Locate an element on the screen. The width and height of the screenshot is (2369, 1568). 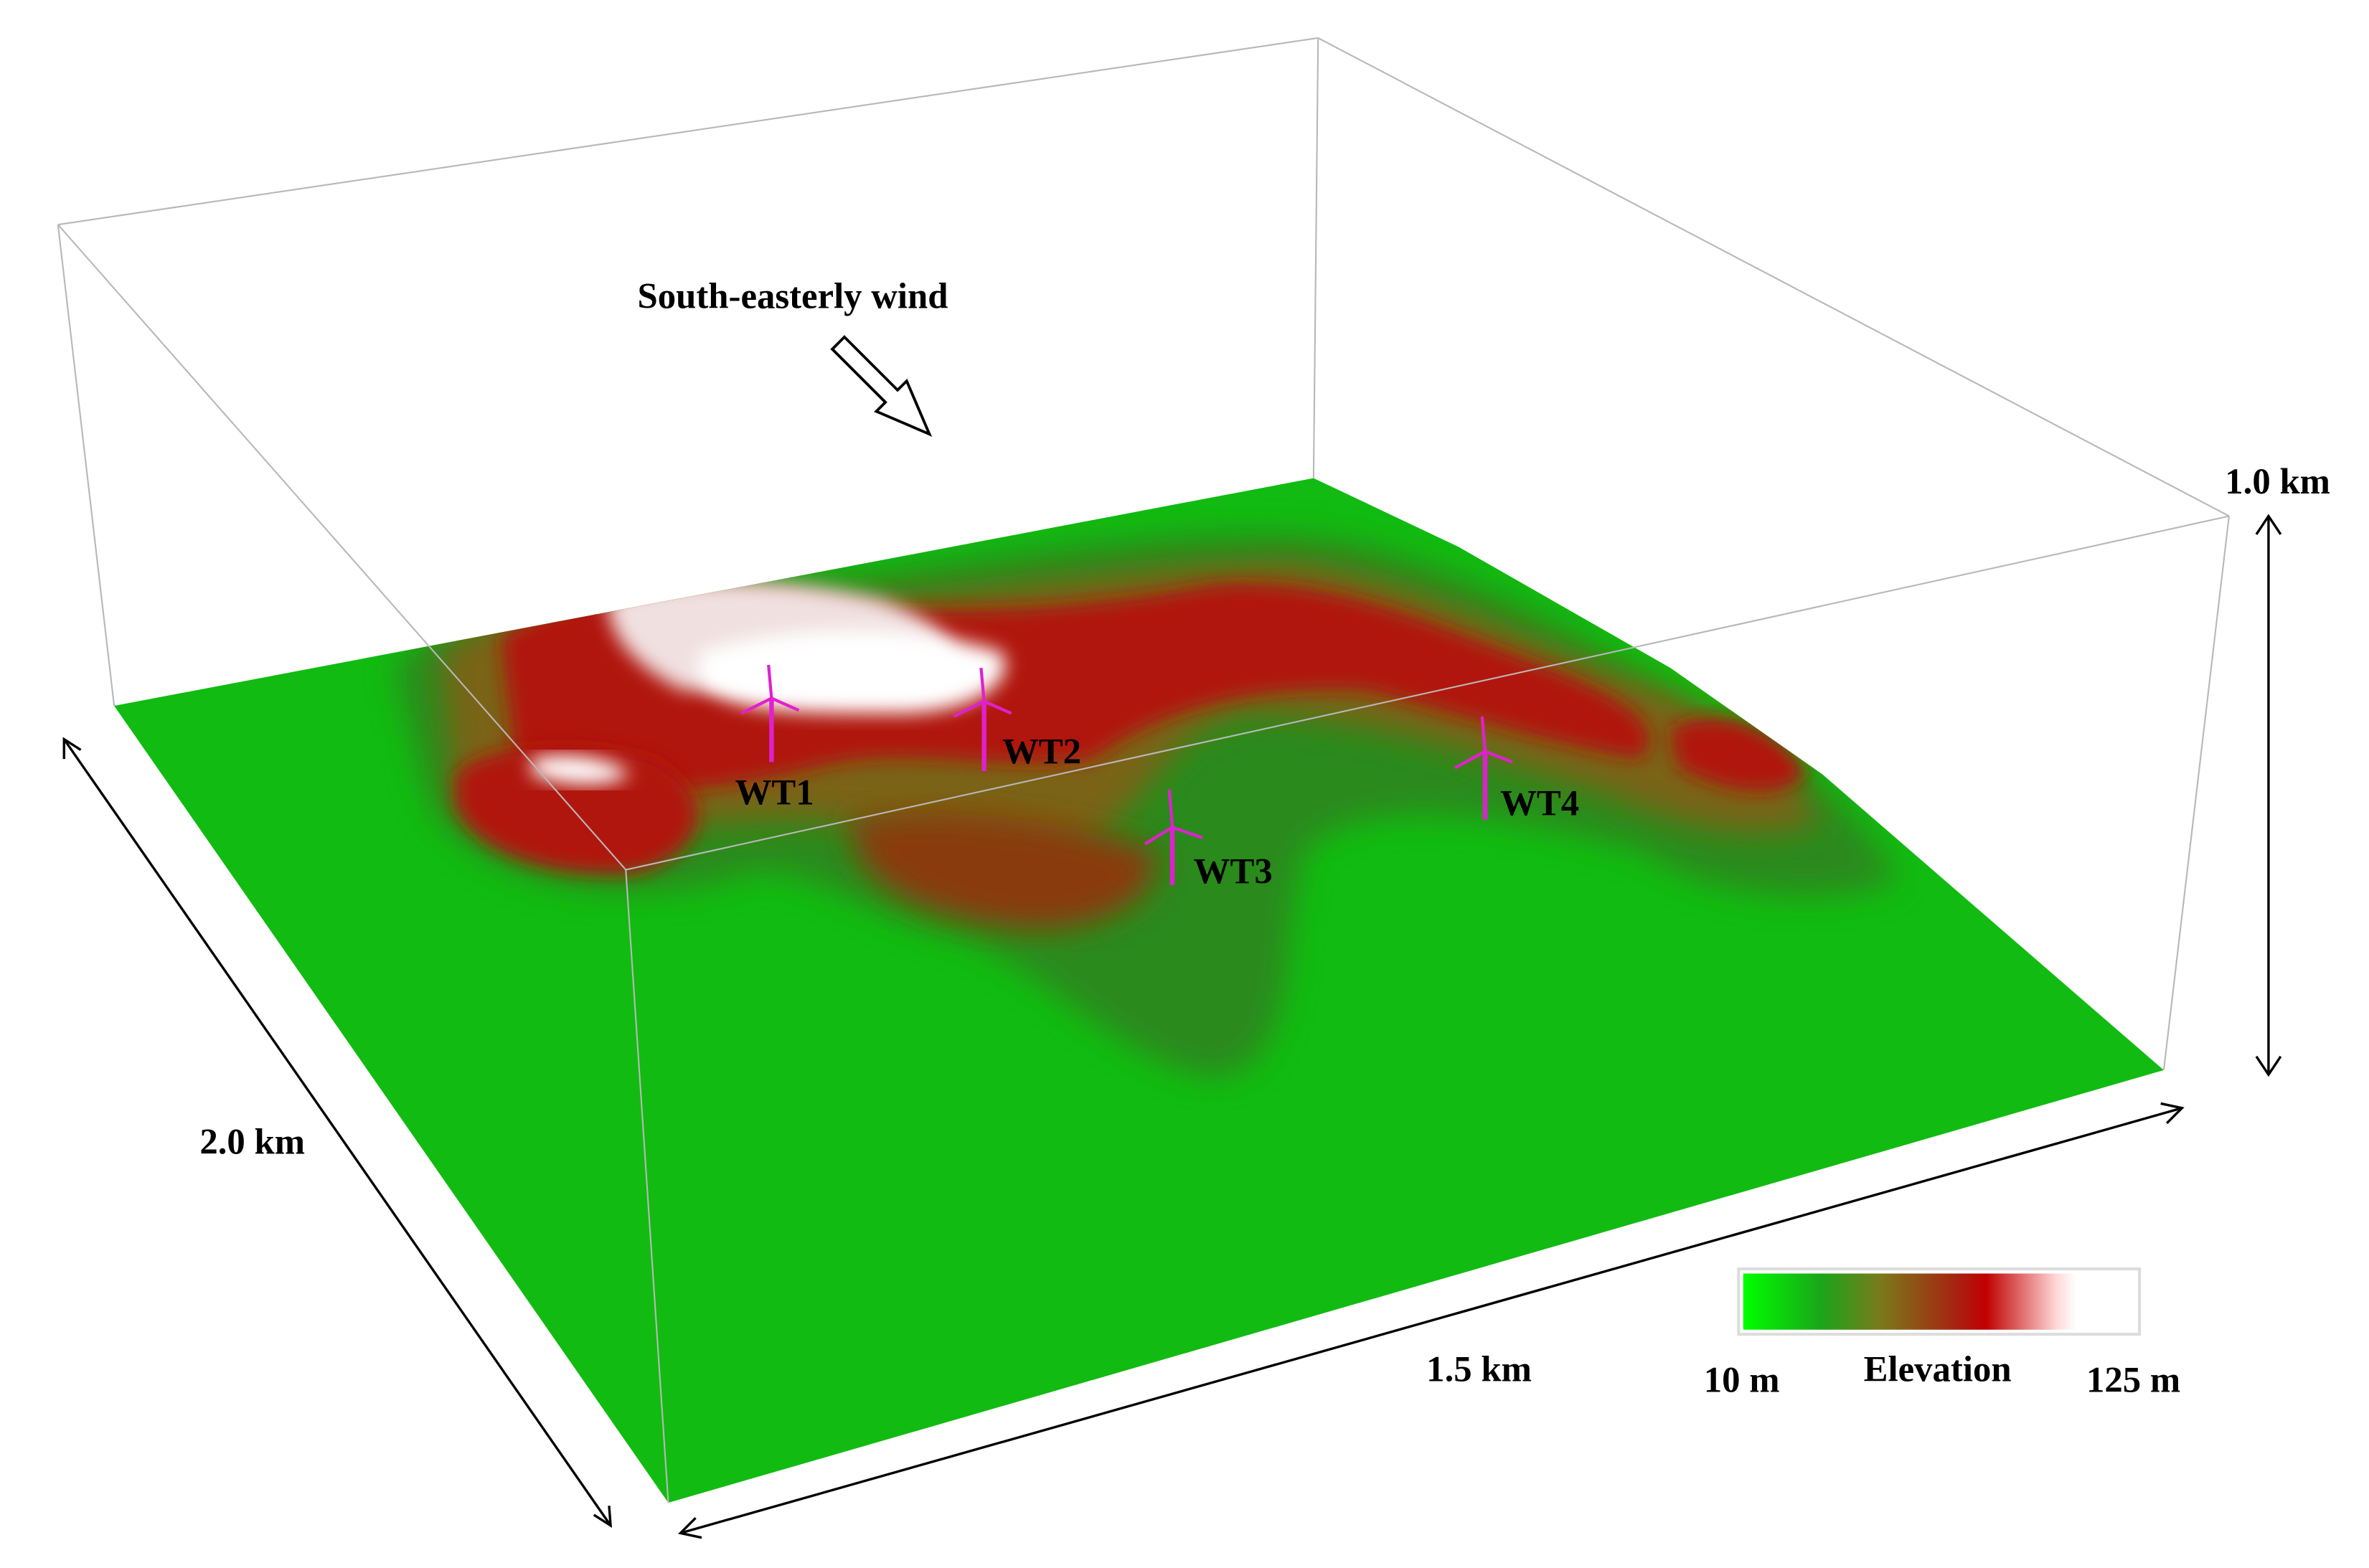
wind-arrow is located at coordinates (881, 386).